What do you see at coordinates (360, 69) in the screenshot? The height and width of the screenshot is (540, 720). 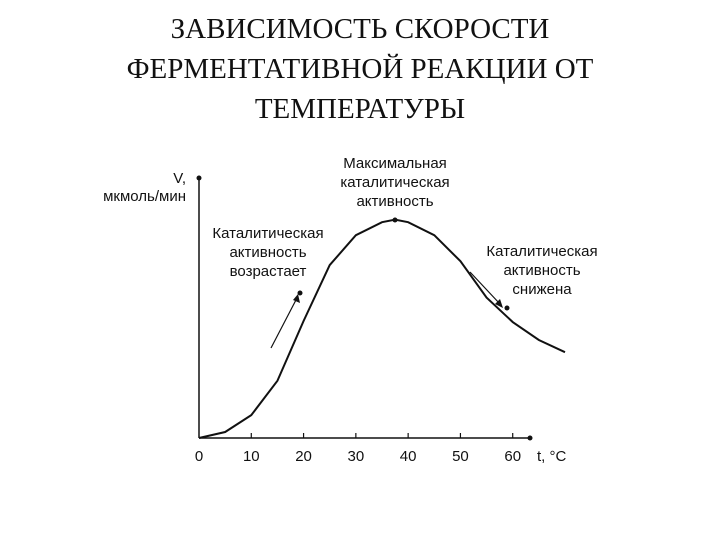 I see `chart-title: ФЕРМЕНТАТИВНОЙ РЕАКЦИИ ОТ` at bounding box center [360, 69].